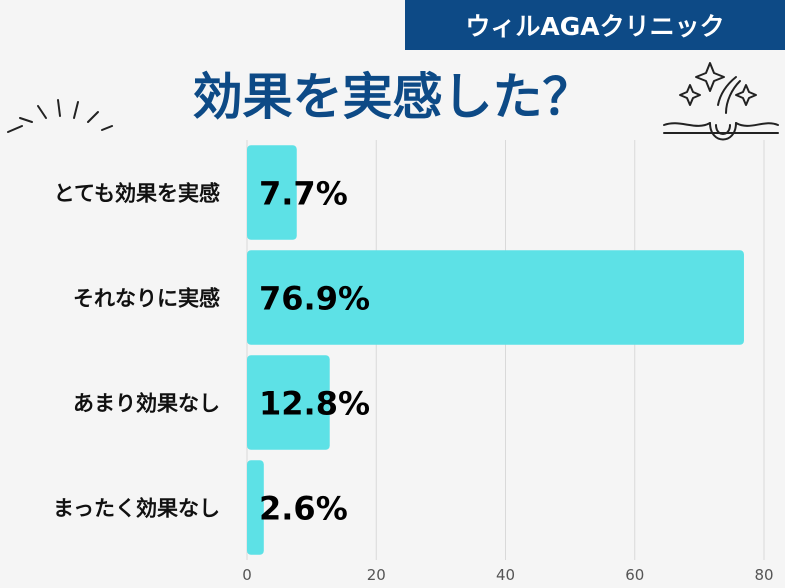 The image size is (785, 588). I want to click on x-tick-label-40: 40, so click(505, 575).